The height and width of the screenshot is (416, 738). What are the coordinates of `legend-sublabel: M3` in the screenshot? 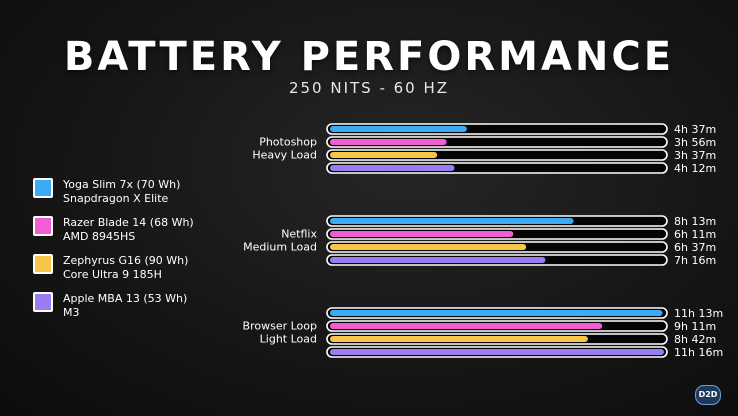 It's located at (71, 312).